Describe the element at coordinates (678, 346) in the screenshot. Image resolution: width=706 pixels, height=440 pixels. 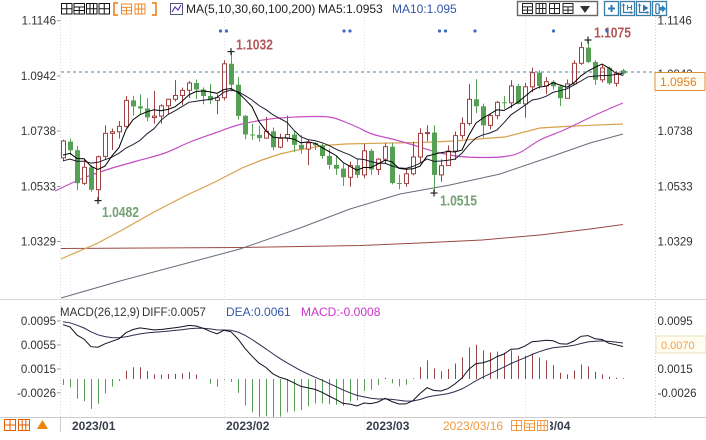
I see `svg-text: 0.0070` at that location.